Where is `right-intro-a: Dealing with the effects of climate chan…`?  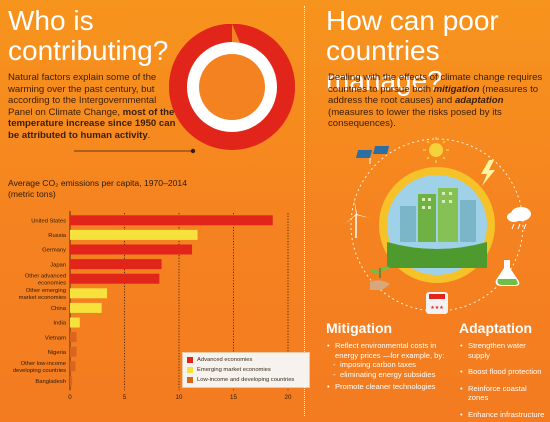
right-intro-a: Dealing with the effects of climate chan… is located at coordinates (435, 83).